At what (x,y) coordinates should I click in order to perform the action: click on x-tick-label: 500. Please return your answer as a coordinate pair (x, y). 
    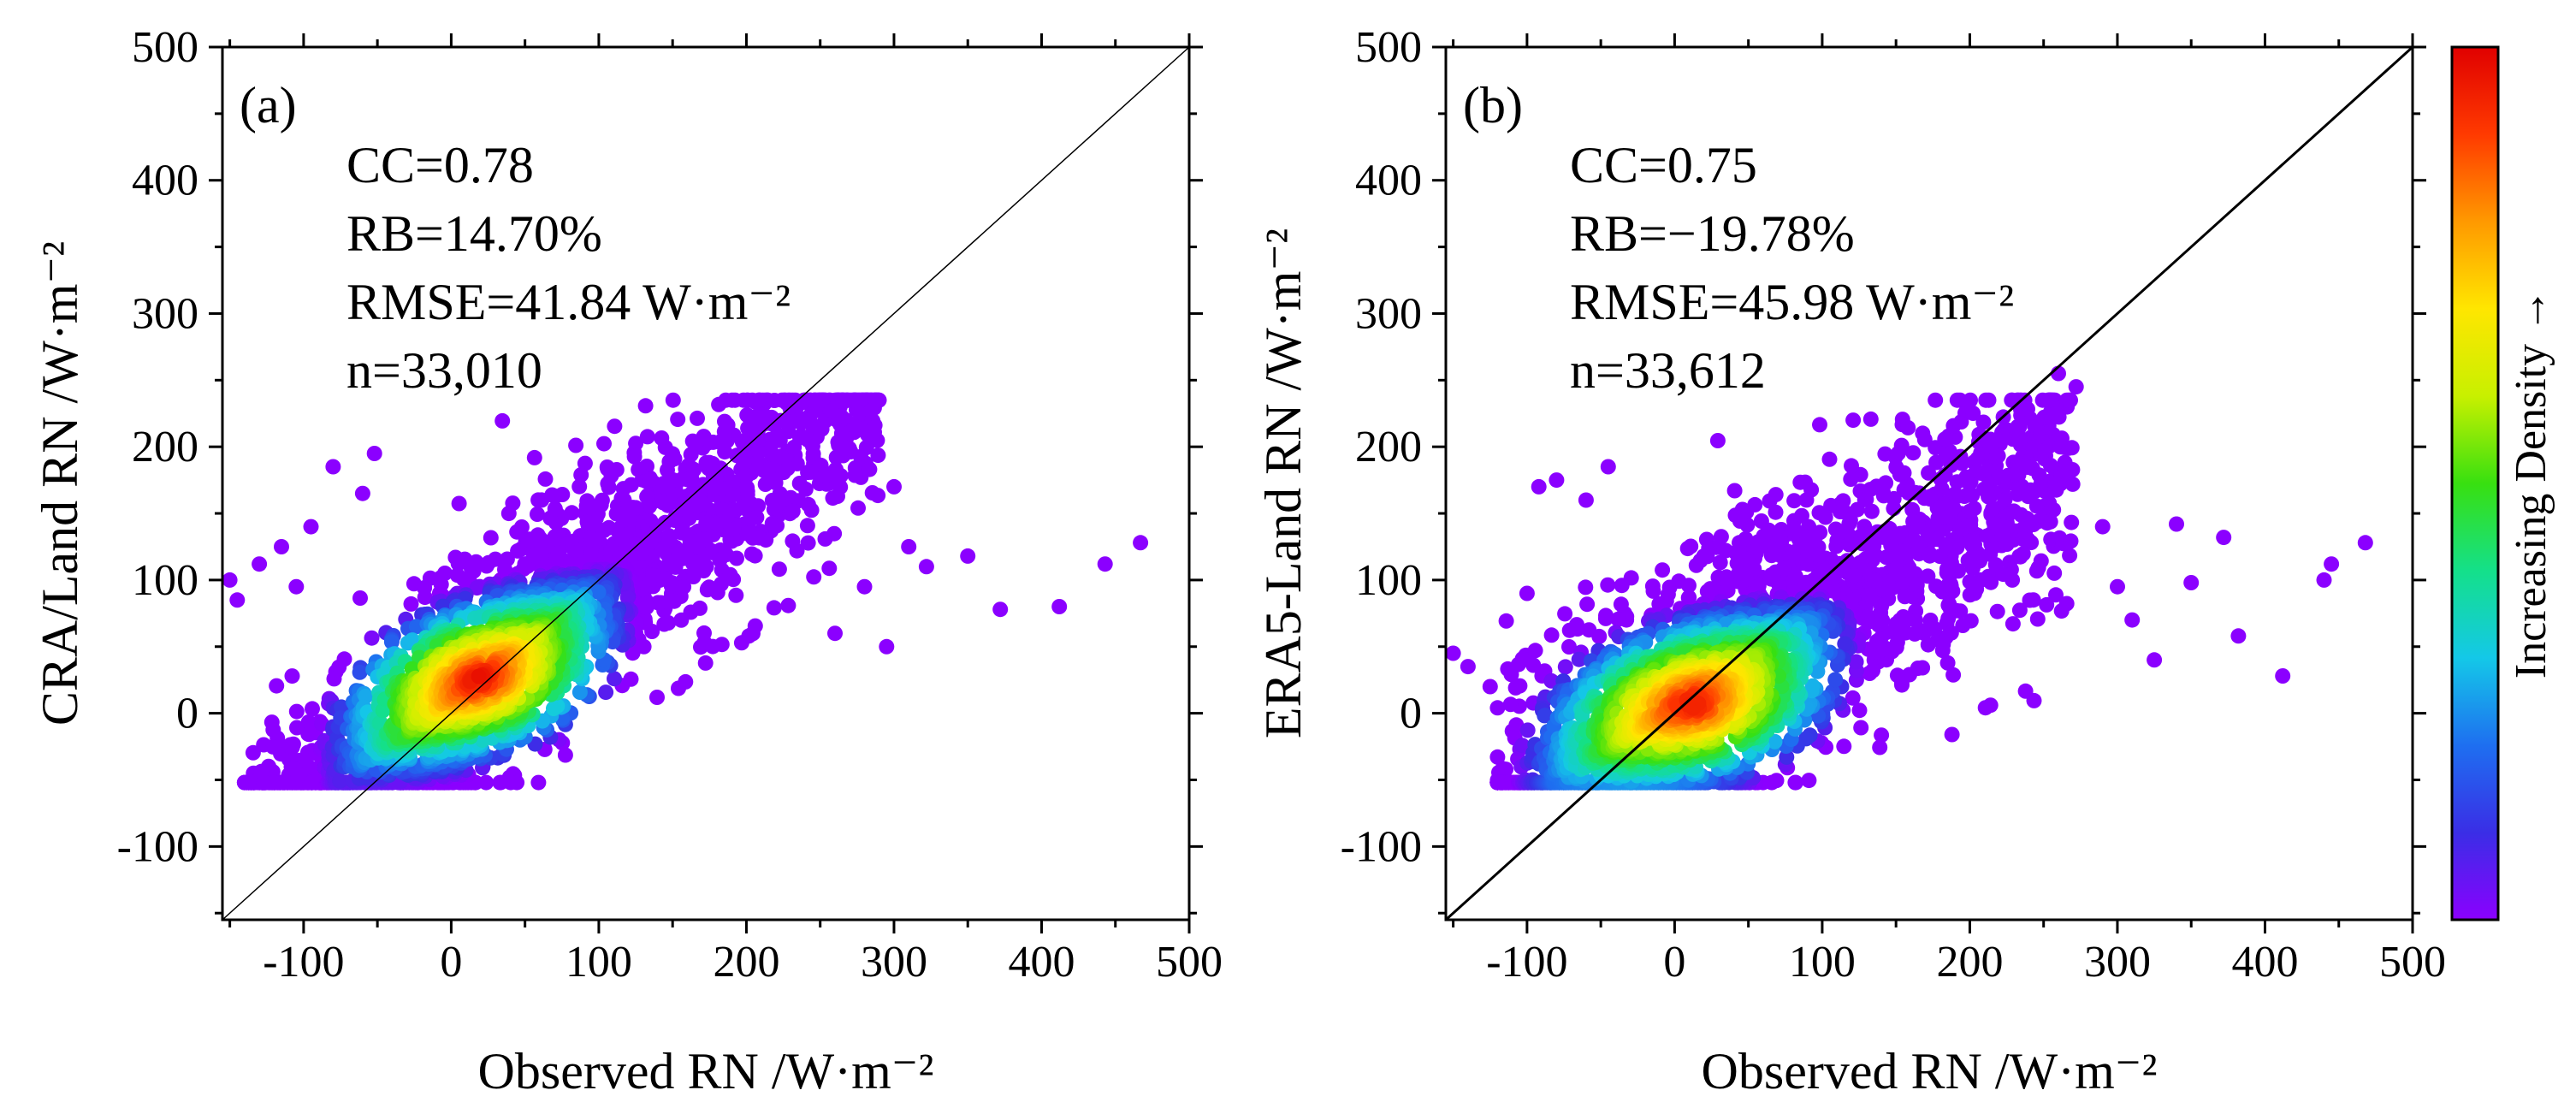
    Looking at the image, I should click on (1189, 963).